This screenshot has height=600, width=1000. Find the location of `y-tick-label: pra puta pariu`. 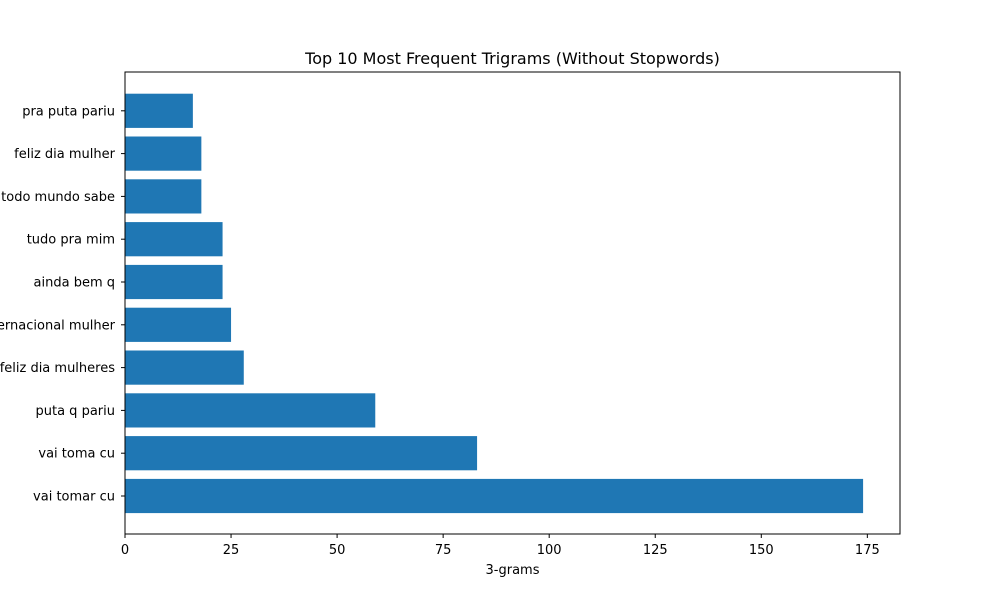

y-tick-label: pra puta pariu is located at coordinates (68, 111).